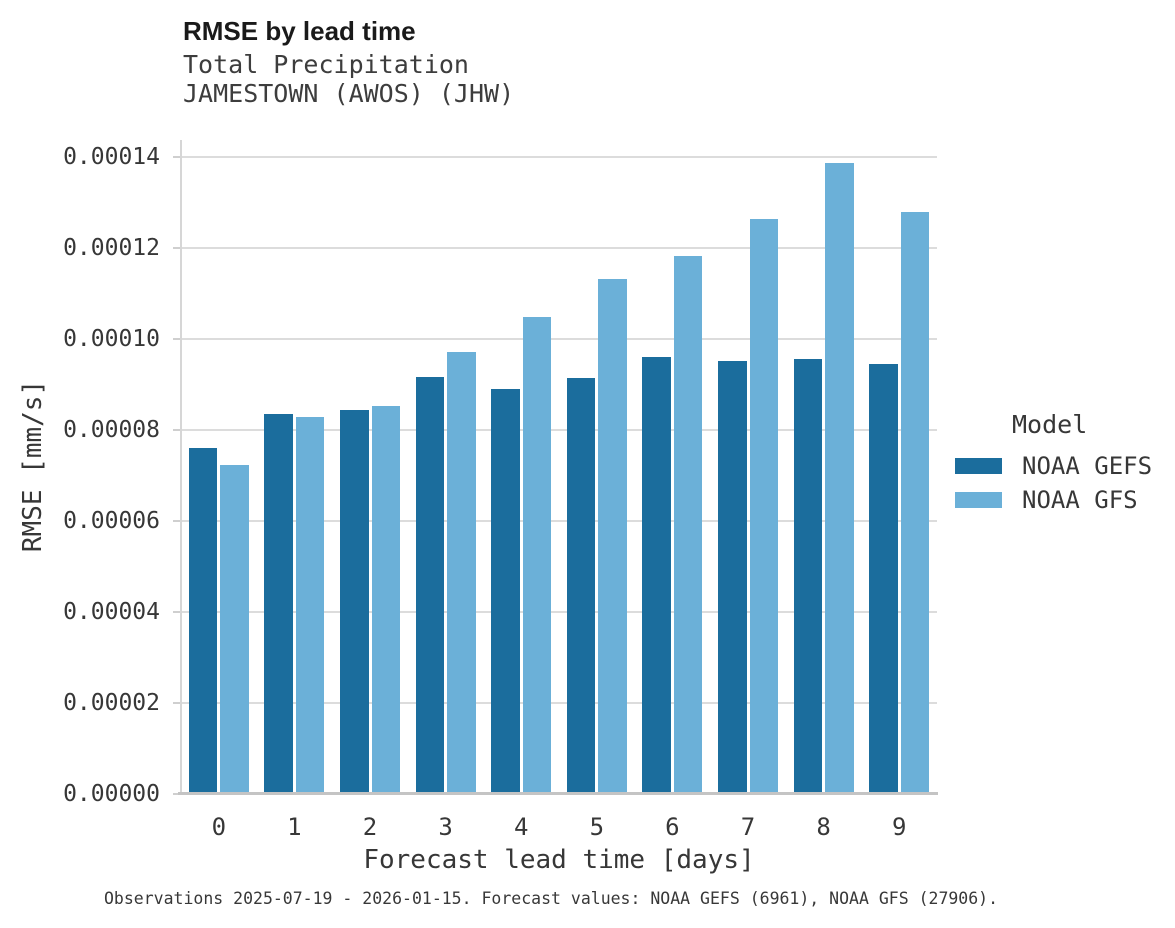  Describe the element at coordinates (978, 500) in the screenshot. I see `legend-swatch-noaa-gfs` at that location.